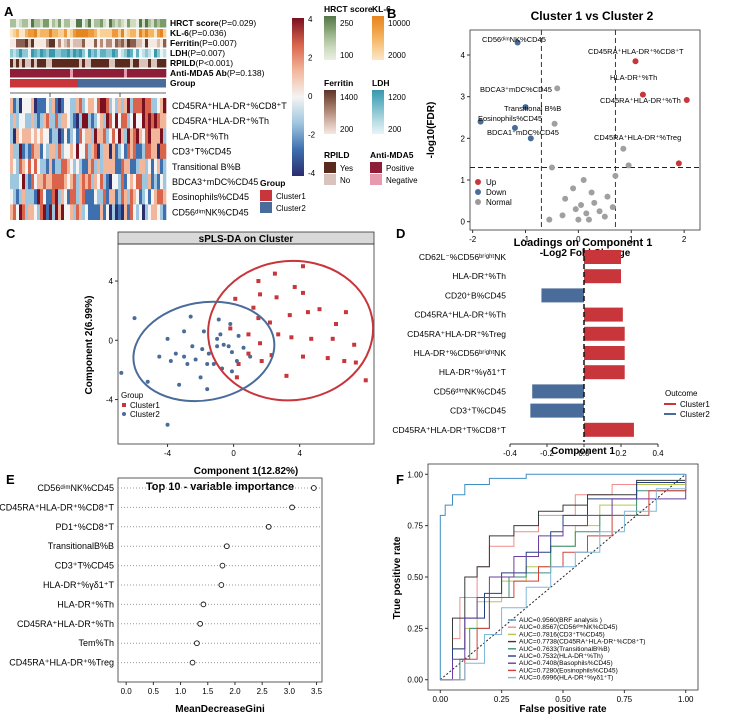 The width and height of the screenshot is (750, 720). I want to click on loading-bar, so click(604, 333).